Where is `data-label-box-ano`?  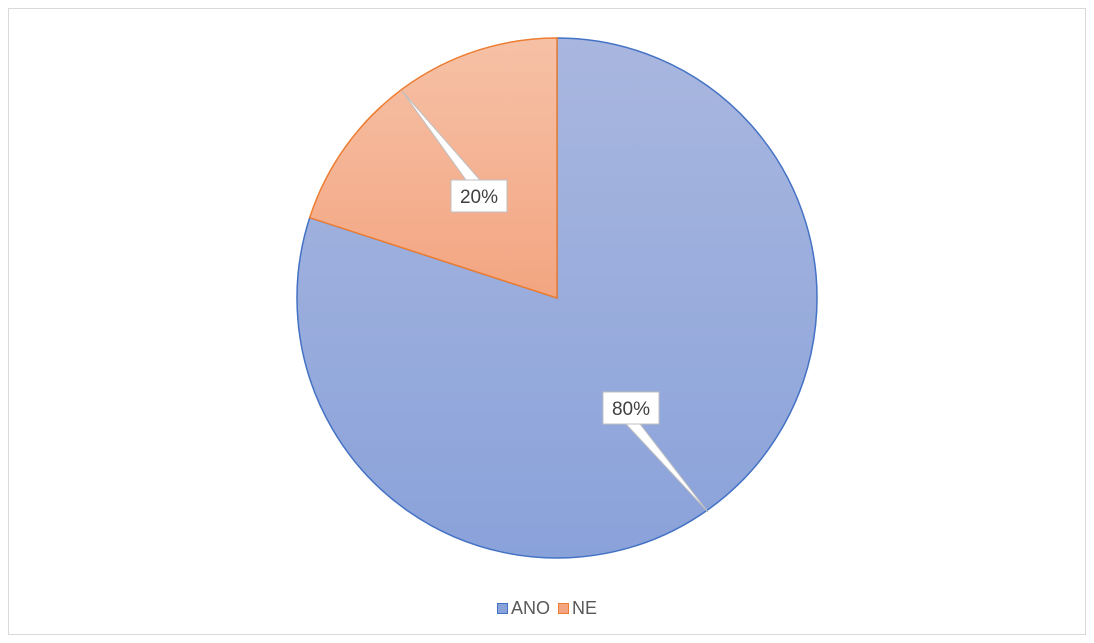 data-label-box-ano is located at coordinates (631, 408).